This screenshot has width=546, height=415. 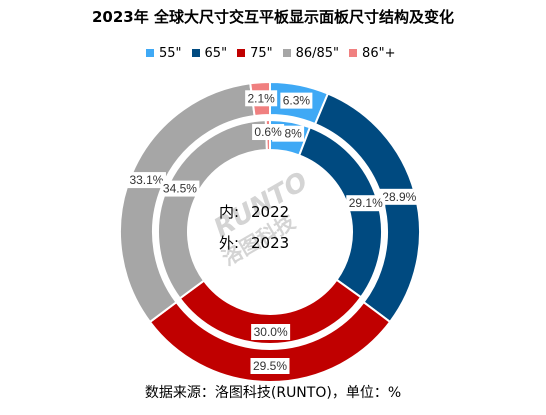 What do you see at coordinates (270, 212) in the screenshot?
I see `center-inner-year: 2022` at bounding box center [270, 212].